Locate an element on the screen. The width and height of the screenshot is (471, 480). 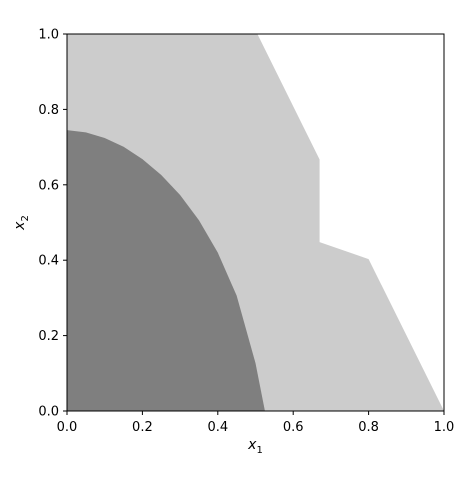
x-tick-label: 0.4 is located at coordinates (217, 427).